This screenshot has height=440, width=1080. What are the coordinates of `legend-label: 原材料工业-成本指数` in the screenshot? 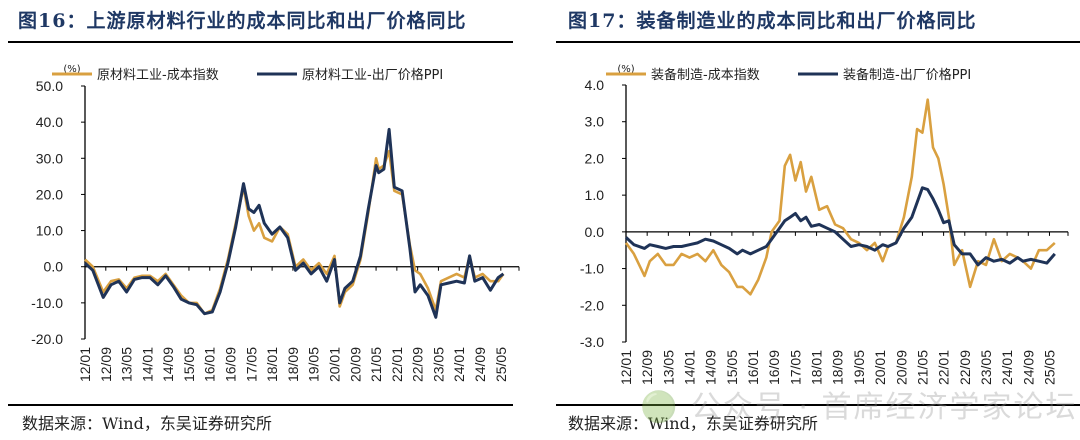 It's located at (158, 75).